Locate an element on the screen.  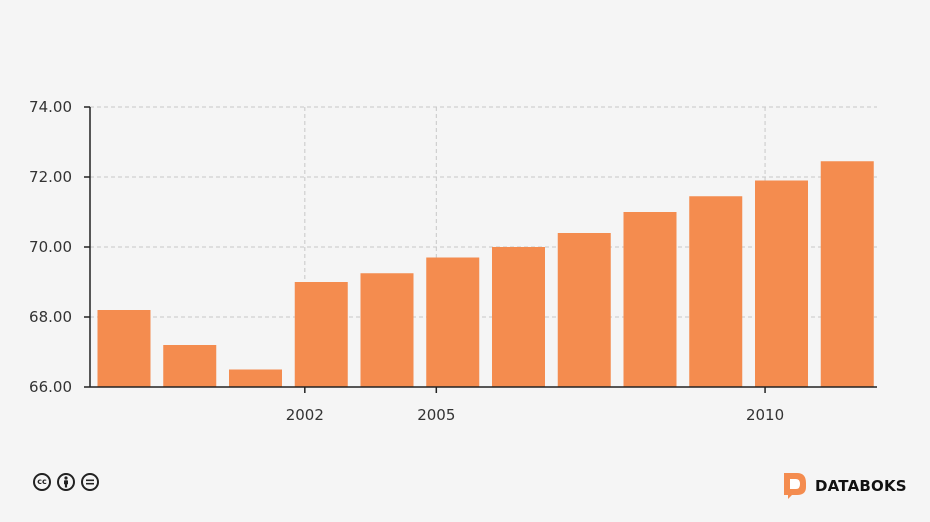
databoks-logo: DATABOKS is located at coordinates (845, 485).